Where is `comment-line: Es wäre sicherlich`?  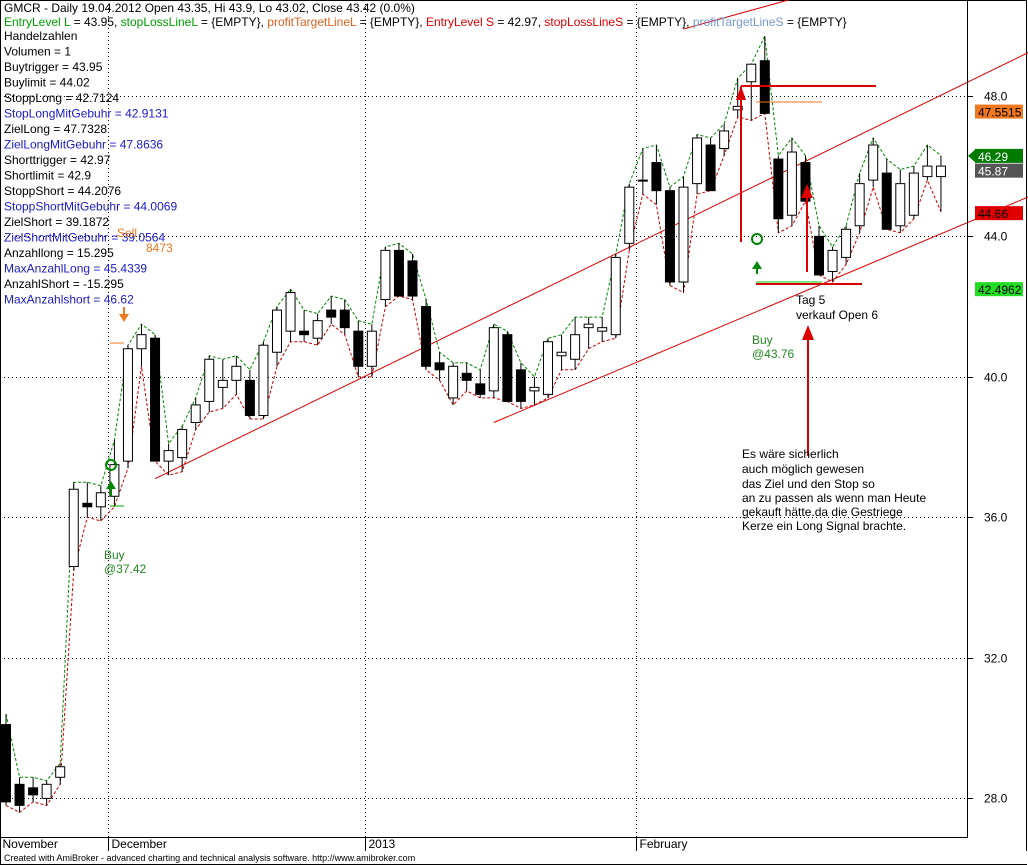 comment-line: Es wäre sicherlich is located at coordinates (790, 454).